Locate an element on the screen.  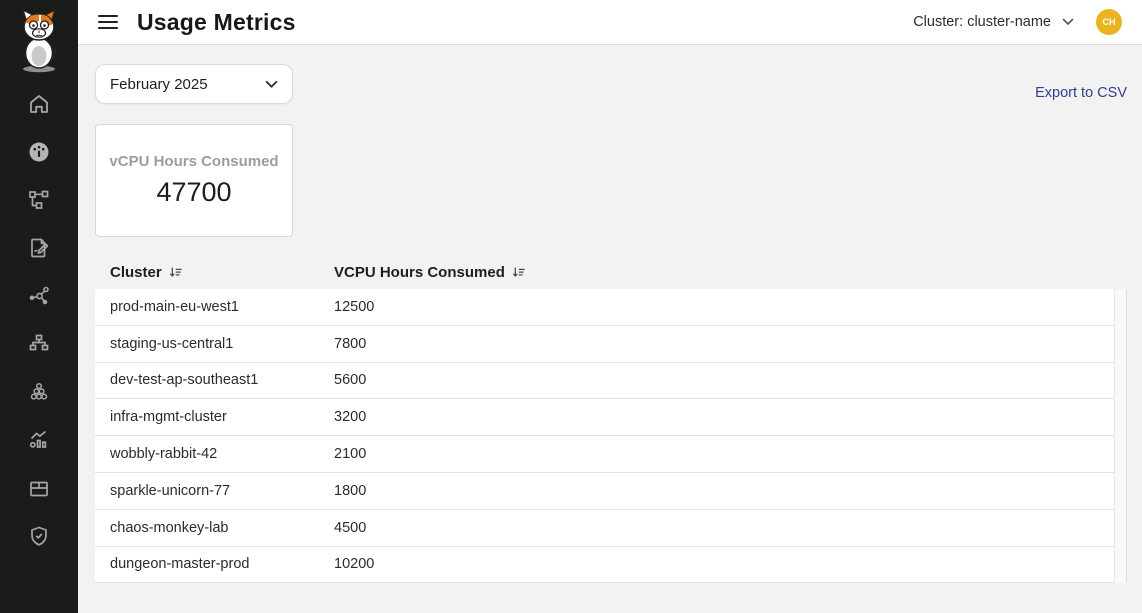
topbar-right: Cluster: cluster-name CH is located at coordinates (1017, 22).